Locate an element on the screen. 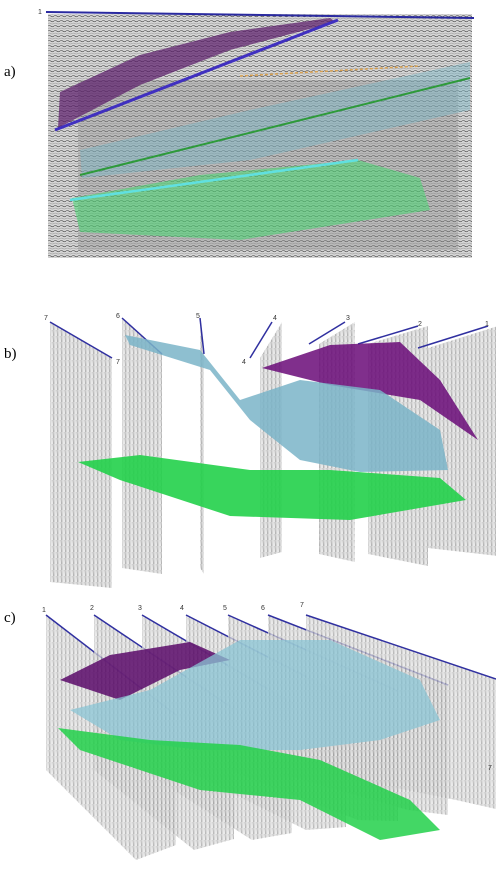 The image size is (496, 888). panel-label: a) is located at coordinates (10, 72).